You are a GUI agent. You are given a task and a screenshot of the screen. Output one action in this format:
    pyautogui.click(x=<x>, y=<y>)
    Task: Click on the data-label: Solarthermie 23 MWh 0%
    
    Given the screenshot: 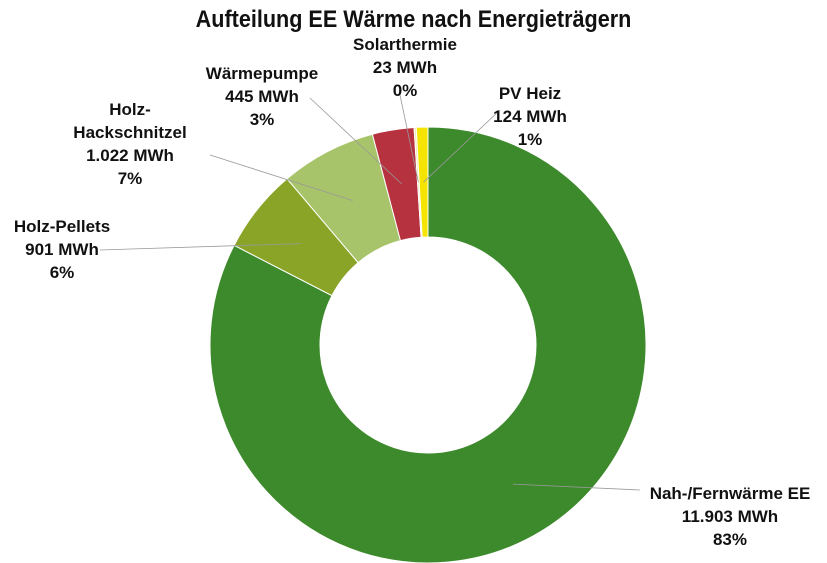 What is the action you would take?
    pyautogui.click(x=405, y=67)
    